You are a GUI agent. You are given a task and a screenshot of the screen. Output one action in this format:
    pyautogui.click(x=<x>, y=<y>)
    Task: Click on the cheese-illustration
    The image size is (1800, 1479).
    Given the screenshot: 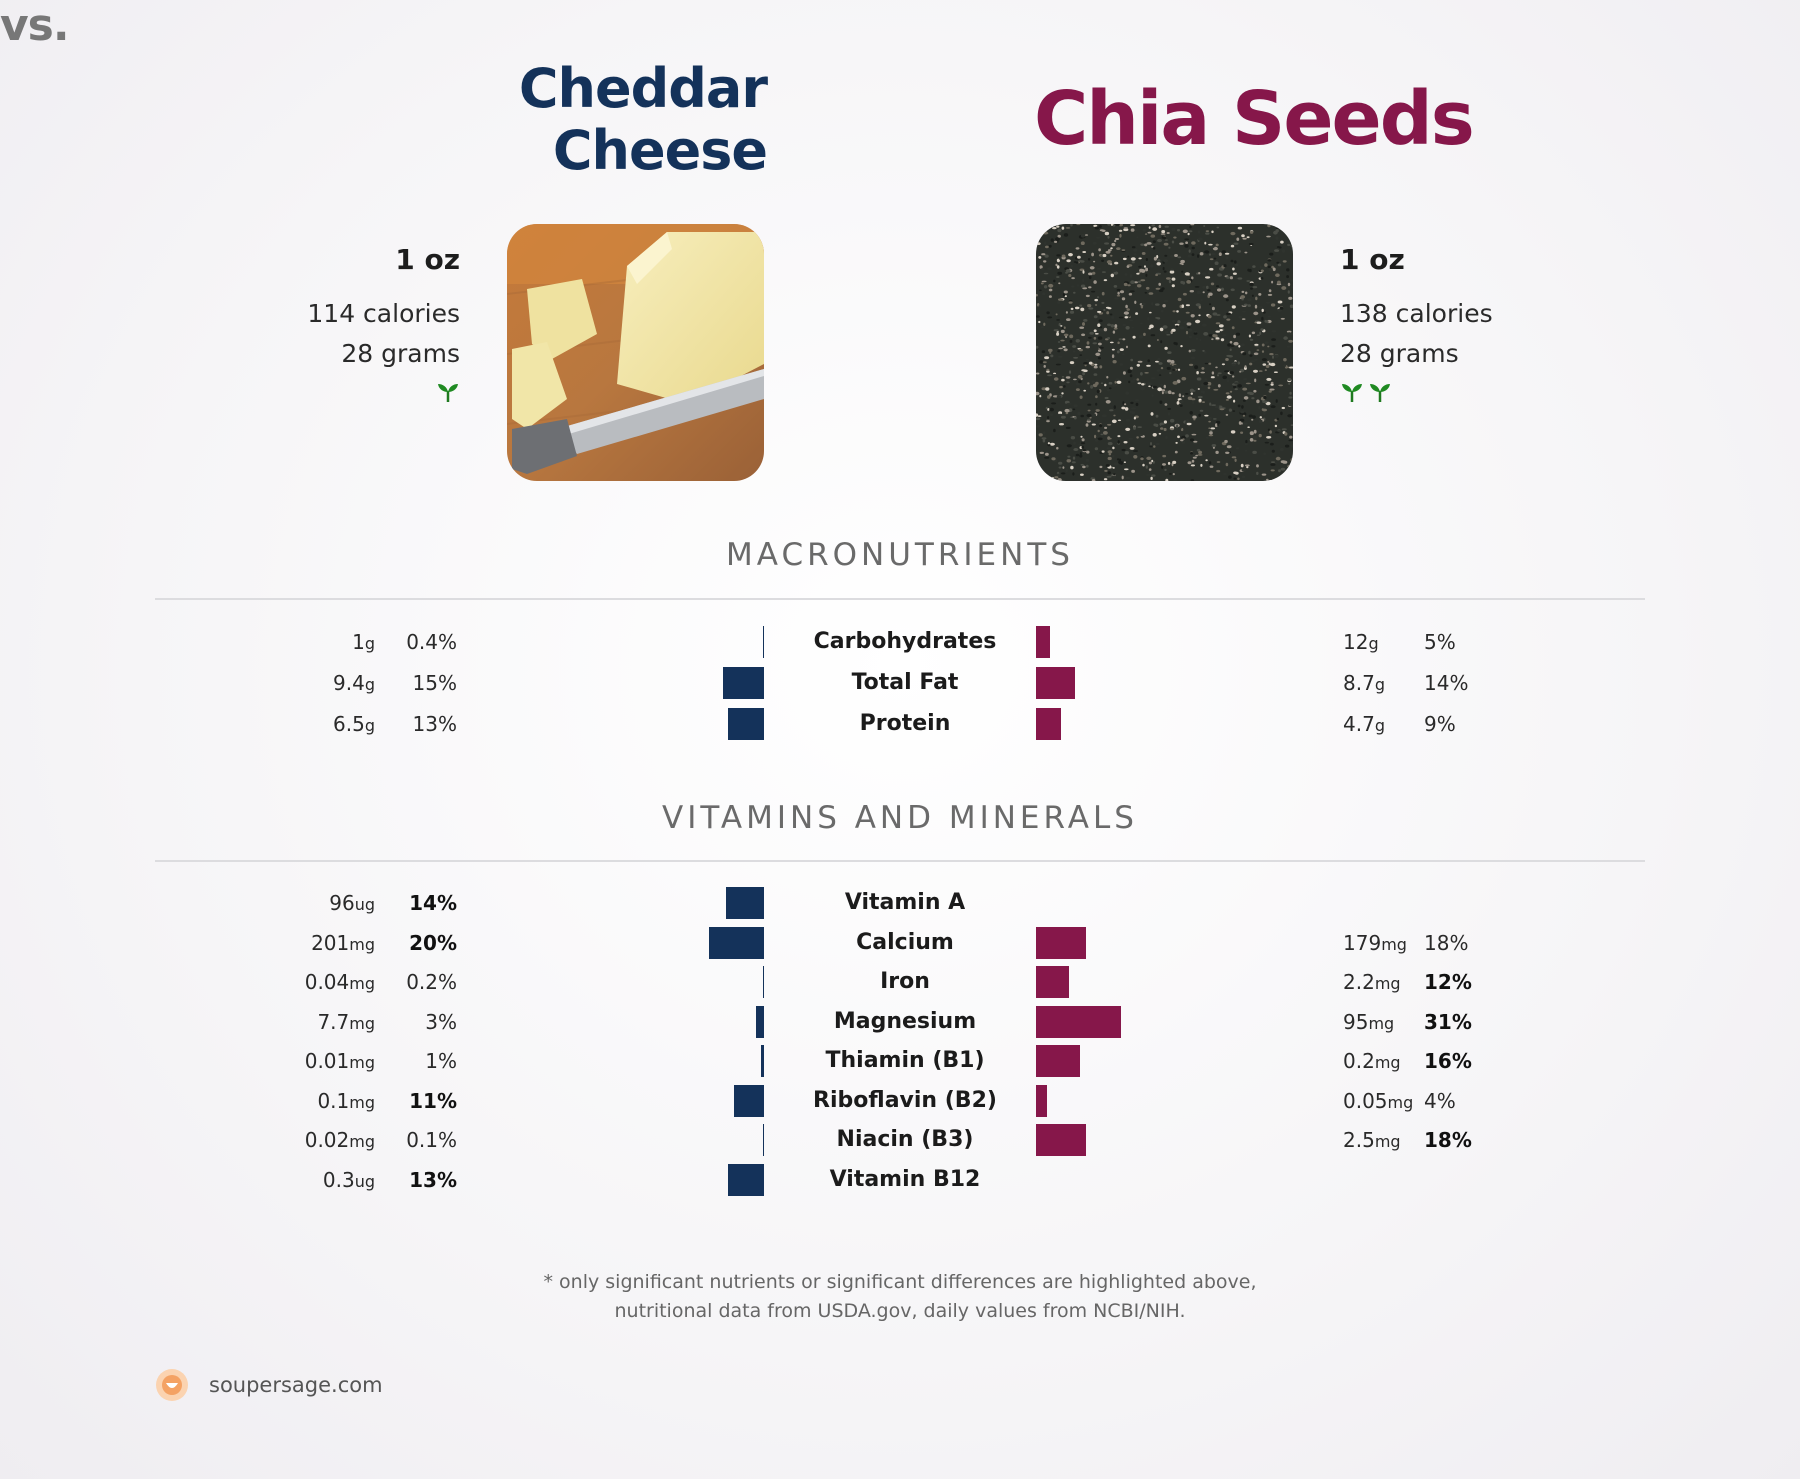 What is the action you would take?
    pyautogui.click(x=635, y=352)
    